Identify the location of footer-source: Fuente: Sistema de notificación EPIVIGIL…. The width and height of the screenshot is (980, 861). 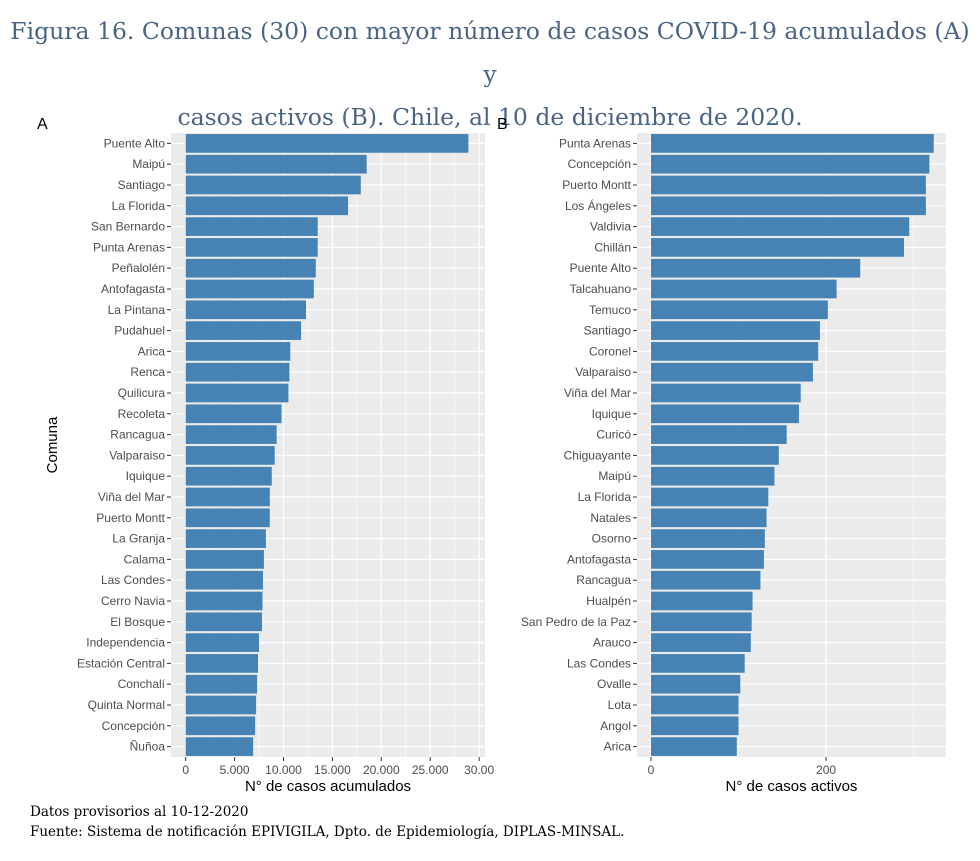
(327, 832).